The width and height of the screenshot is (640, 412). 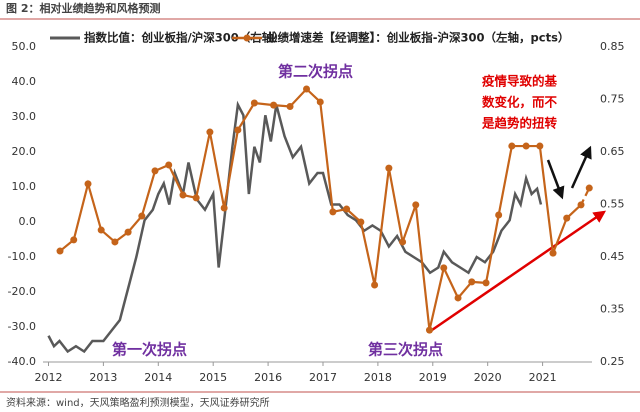 What do you see at coordinates (149, 350) in the screenshot?
I see `annotation: 第一次拐点` at bounding box center [149, 350].